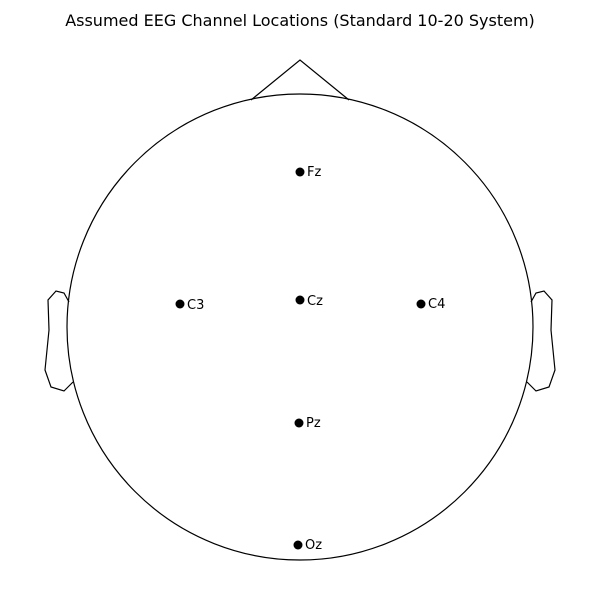 This screenshot has width=600, height=600. I want to click on electrode-cz: Cz, so click(309, 301).